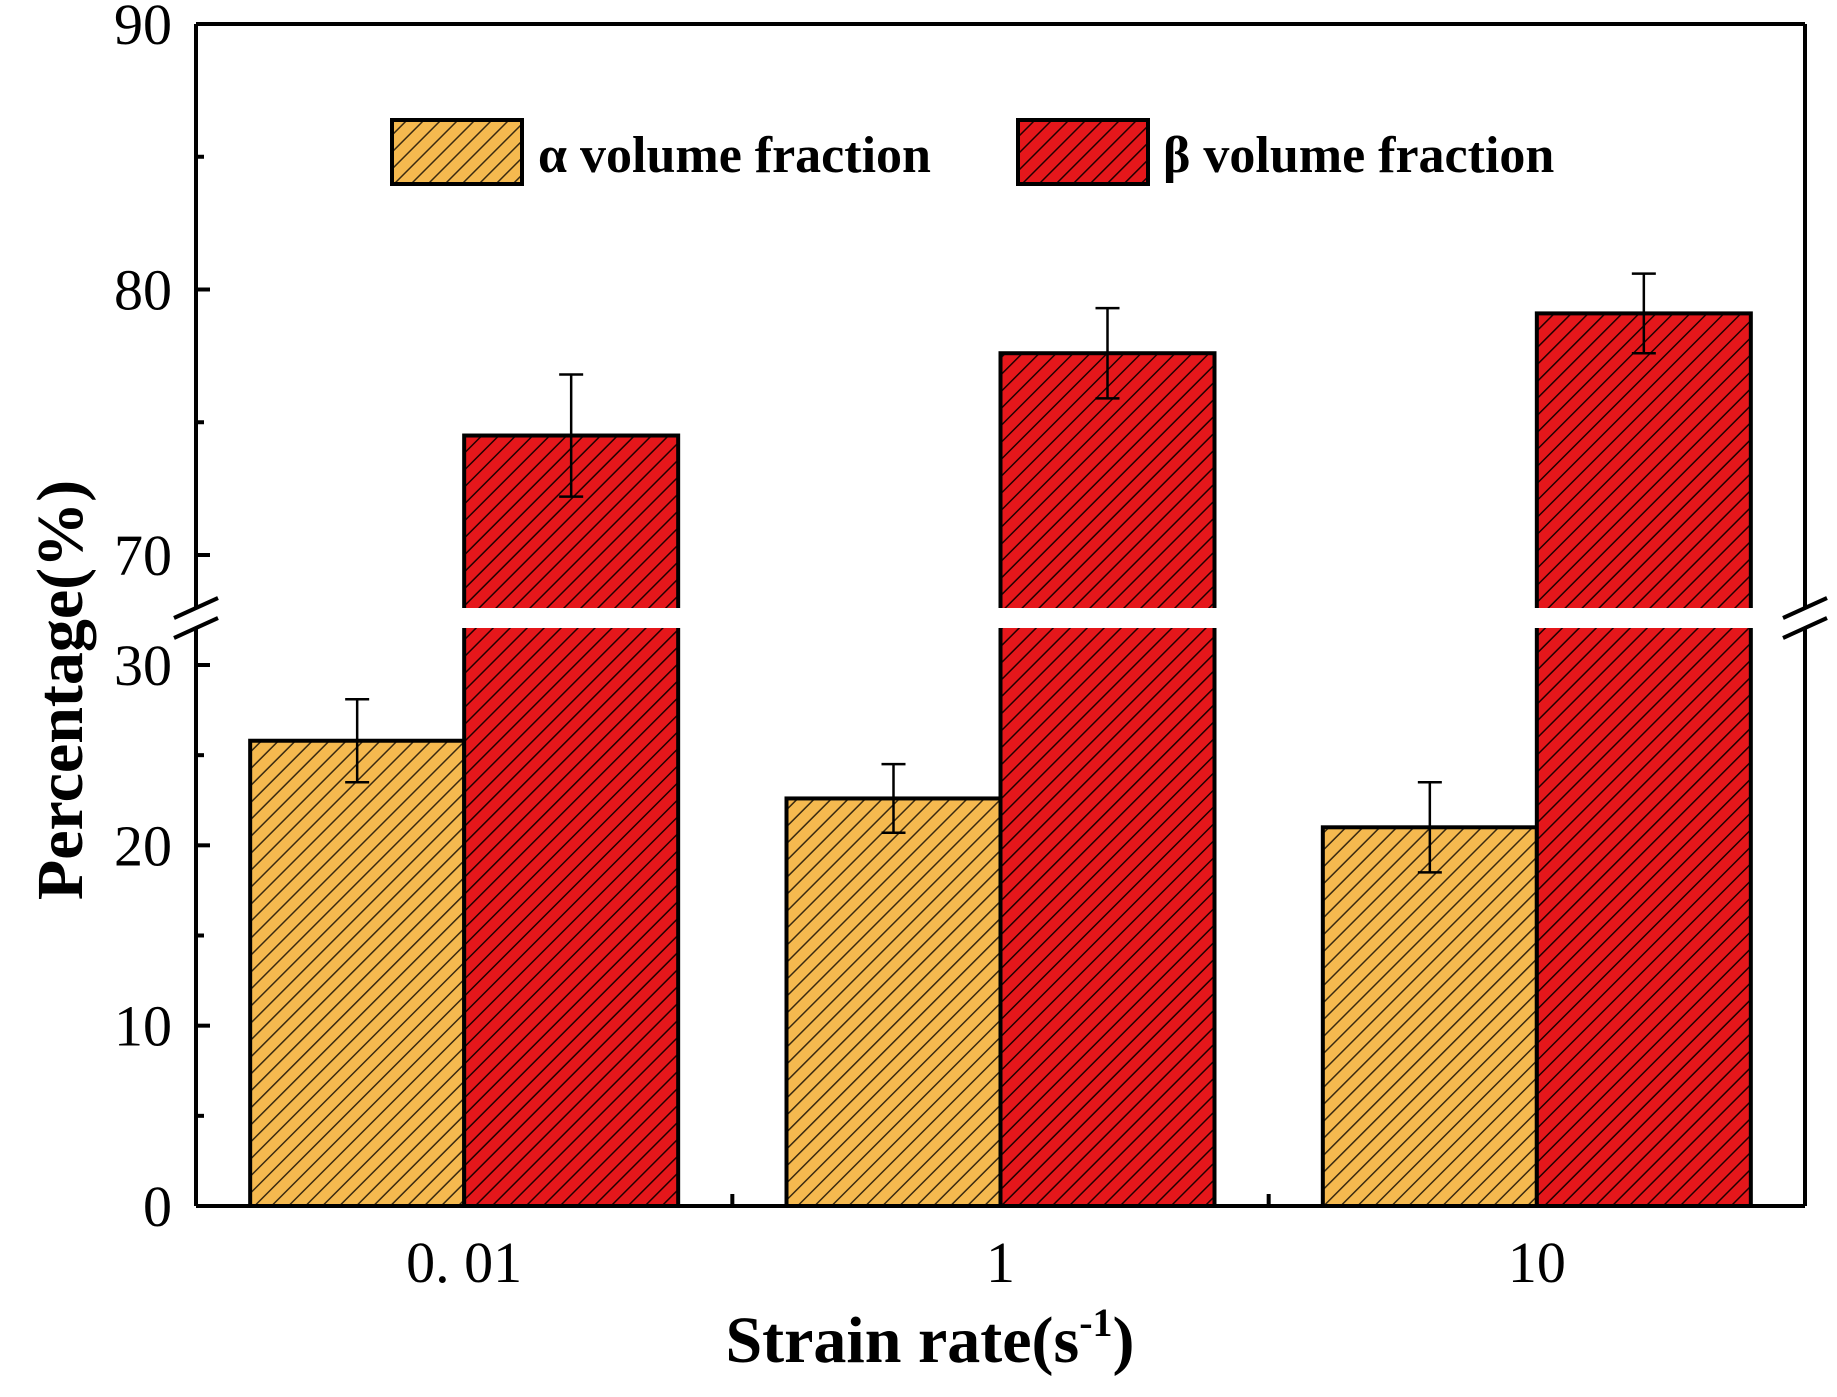 The image size is (1837, 1397). What do you see at coordinates (464, 1262) in the screenshot?
I see `x-tick-label-0: 0. 01` at bounding box center [464, 1262].